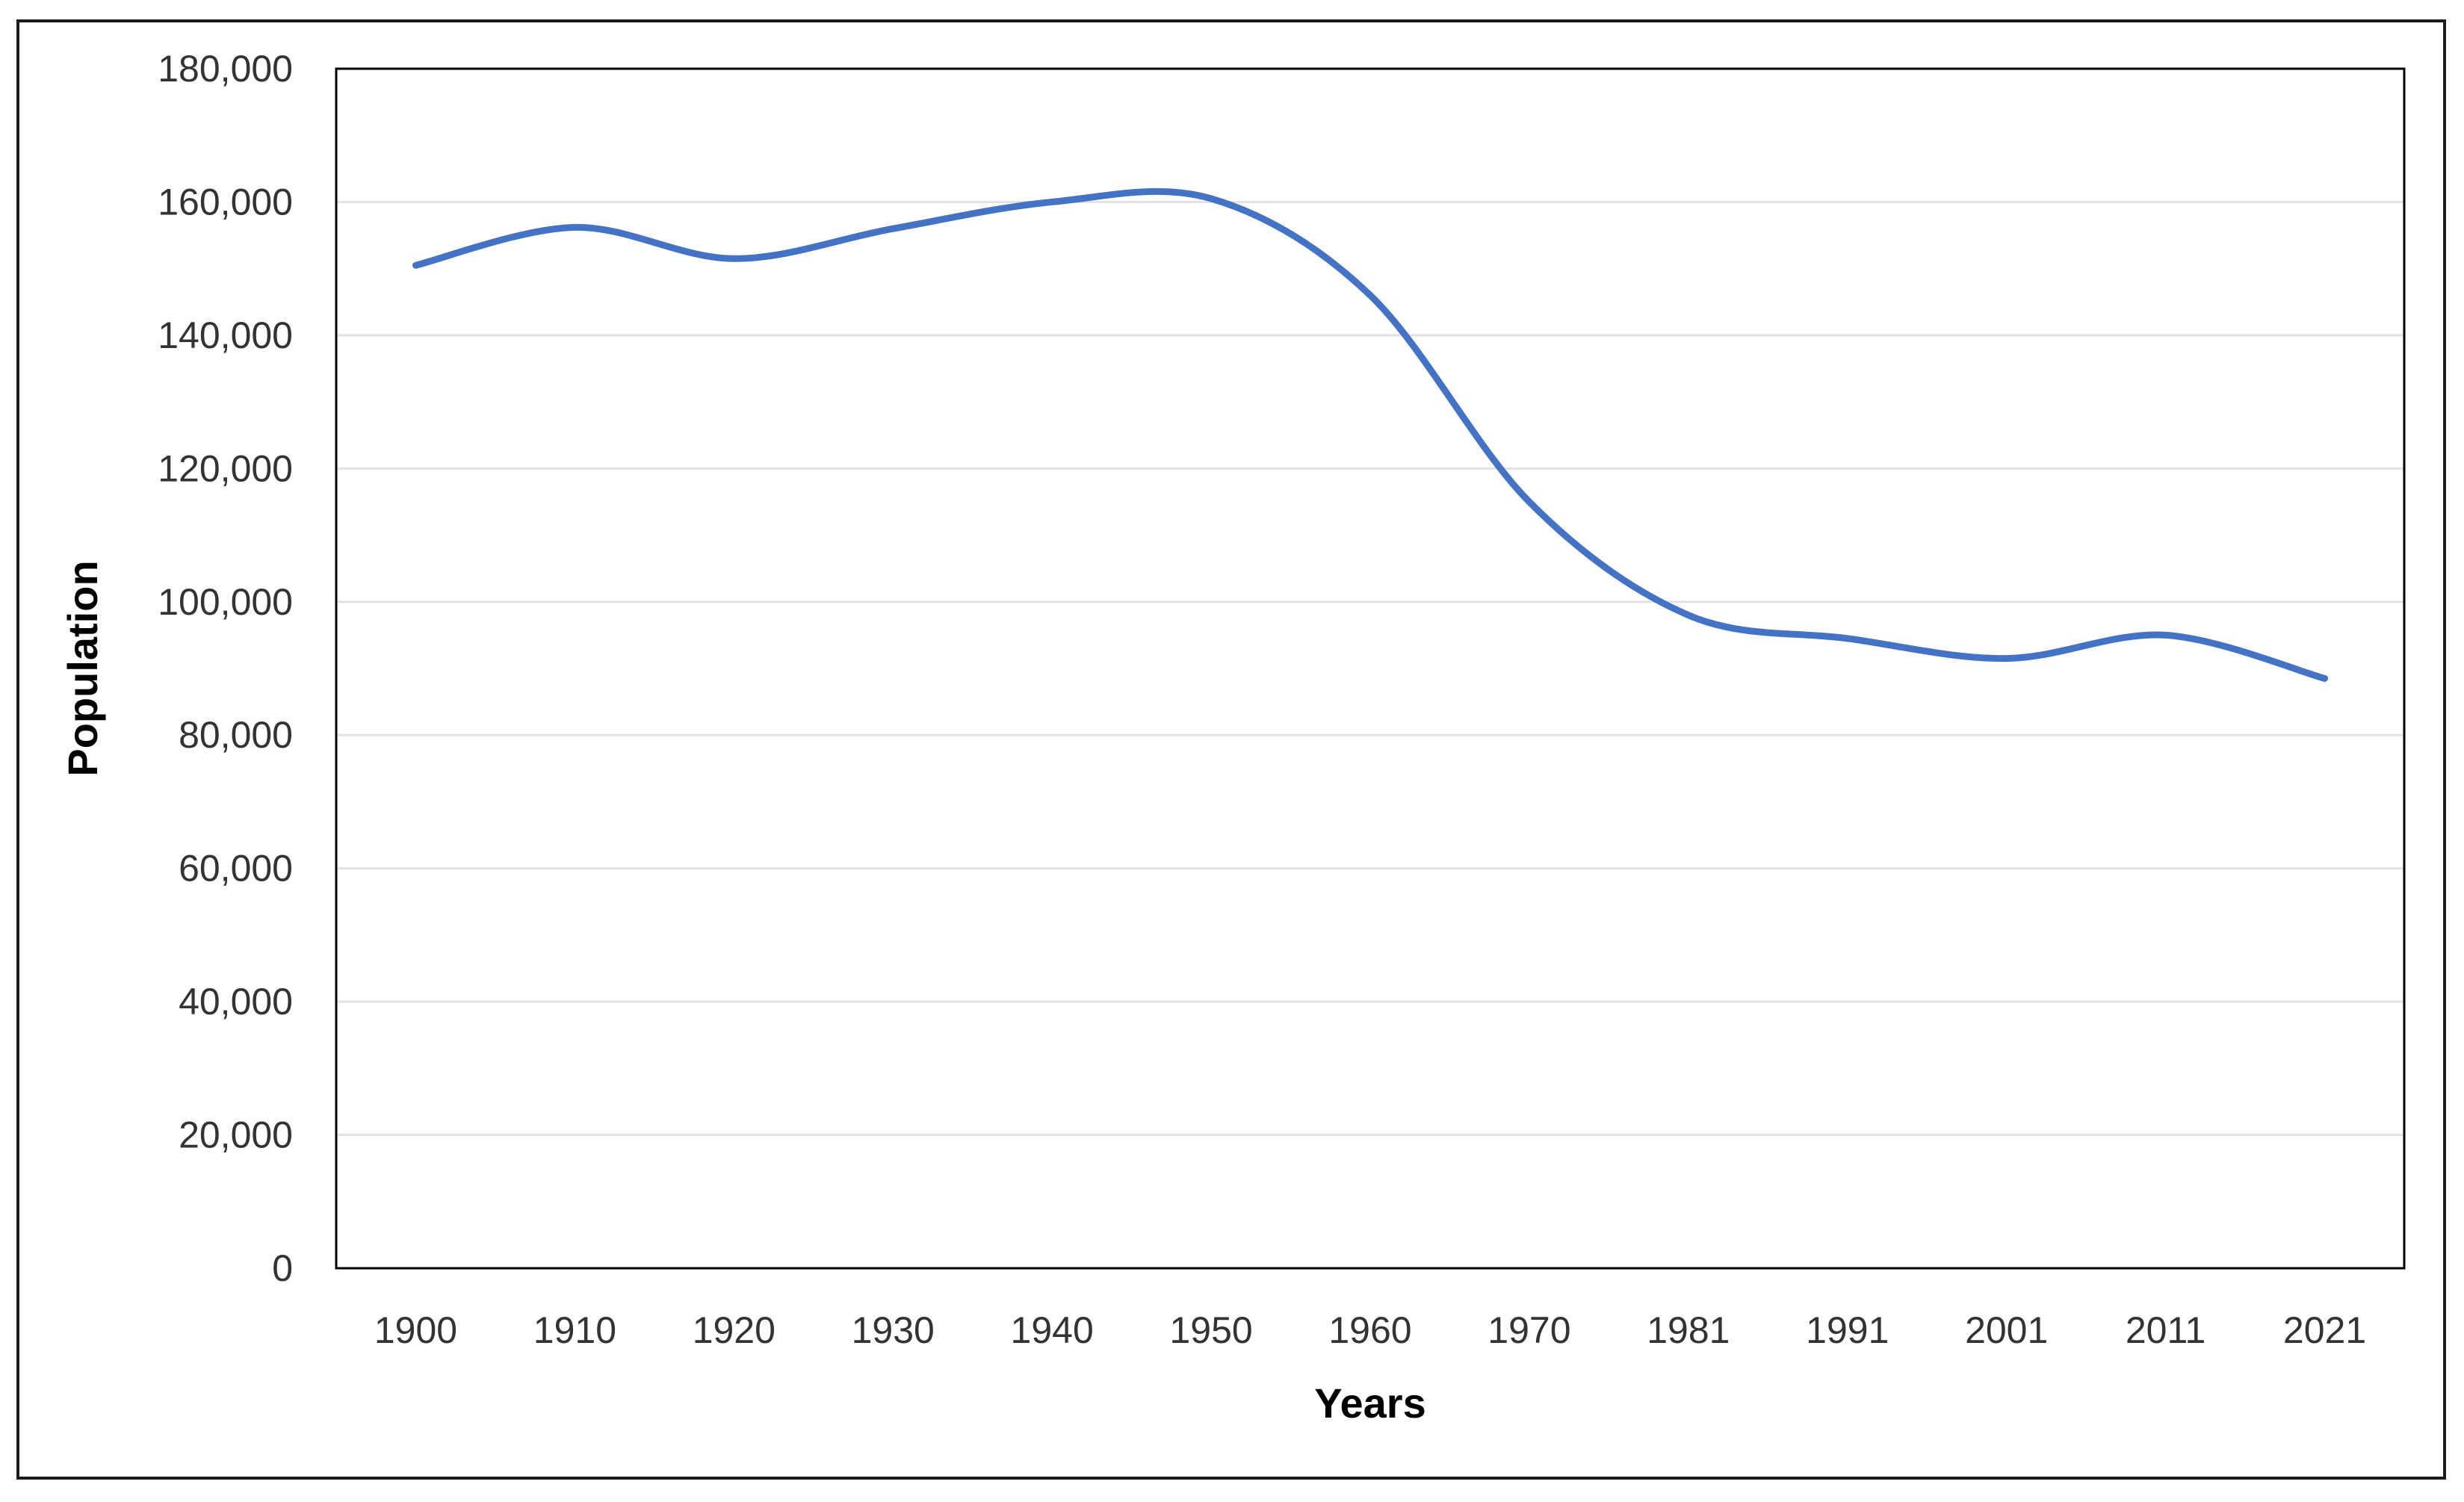 The width and height of the screenshot is (2464, 1502). Describe the element at coordinates (1529, 1330) in the screenshot. I see `x-tick-label: 1970` at that location.